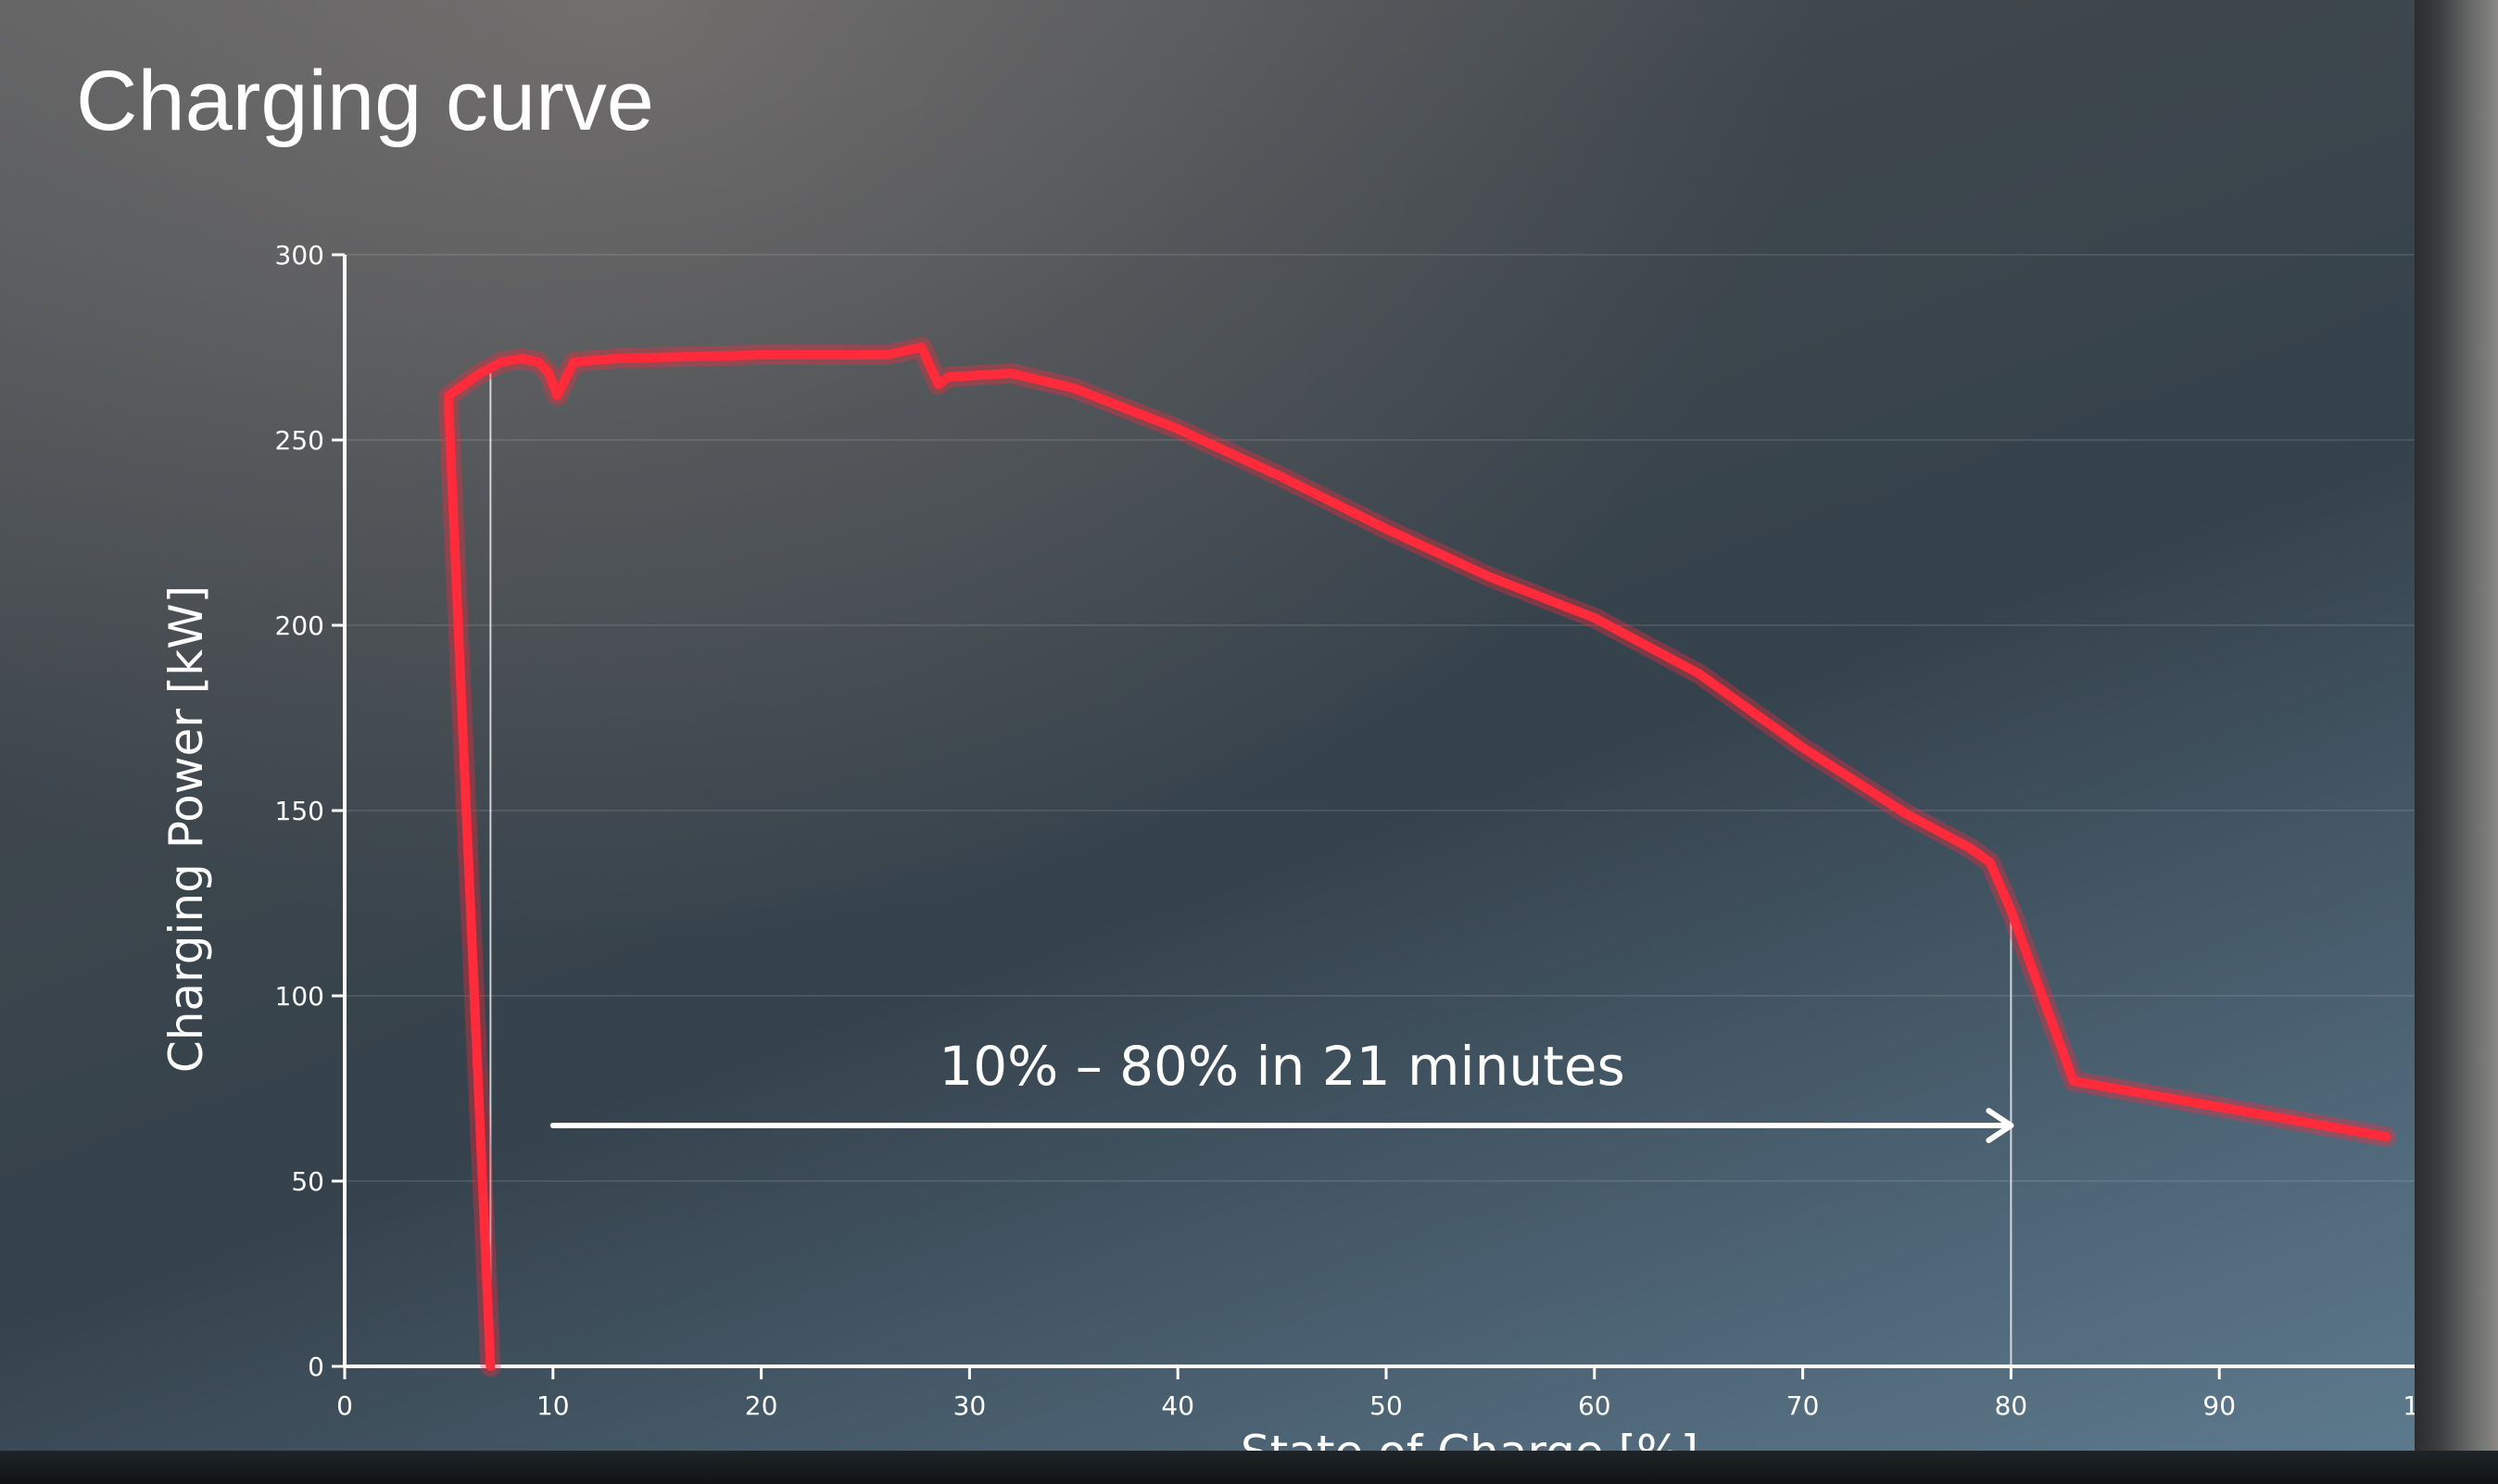  What do you see at coordinates (761, 1406) in the screenshot?
I see `x-tick-label-20: 20` at bounding box center [761, 1406].